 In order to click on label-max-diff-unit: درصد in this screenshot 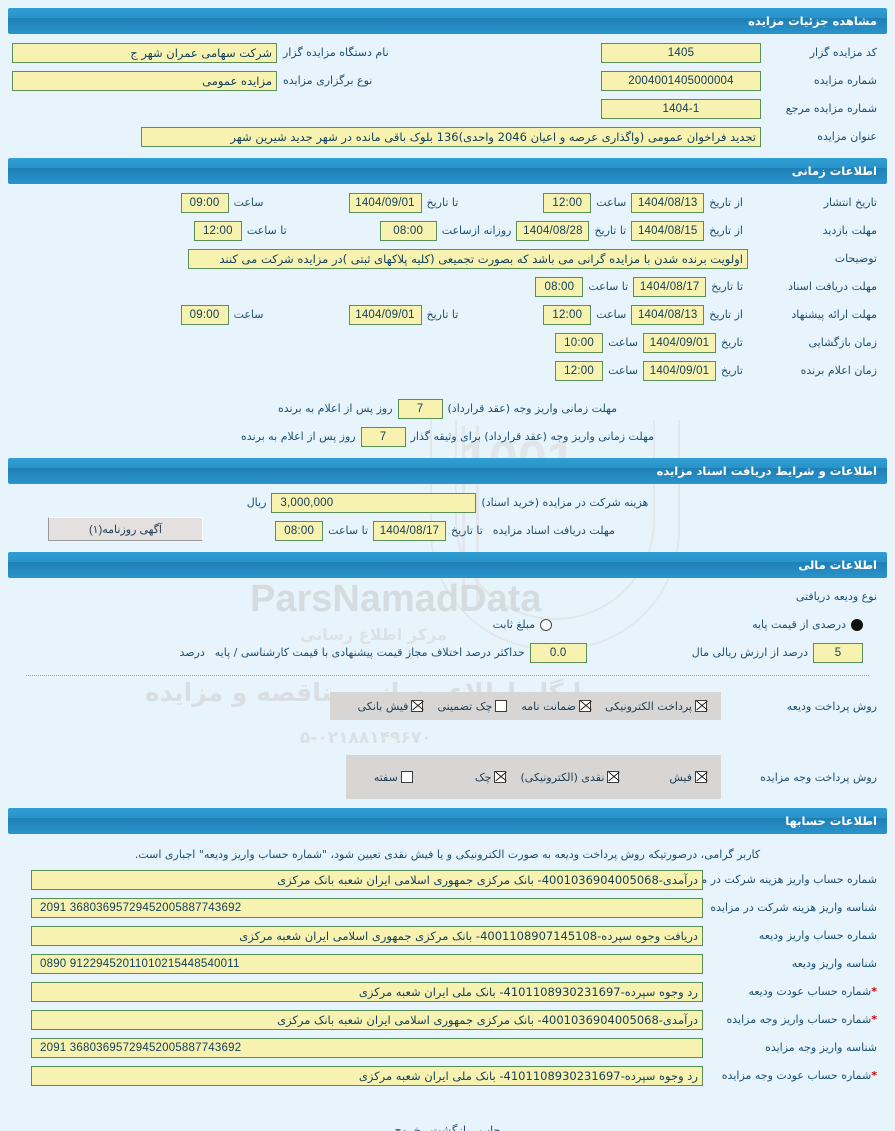, I will do `click(192, 652)`.